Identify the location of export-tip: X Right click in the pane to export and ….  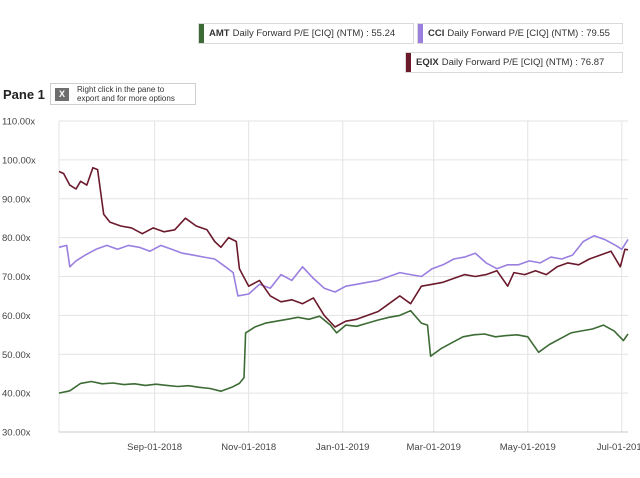
(123, 94).